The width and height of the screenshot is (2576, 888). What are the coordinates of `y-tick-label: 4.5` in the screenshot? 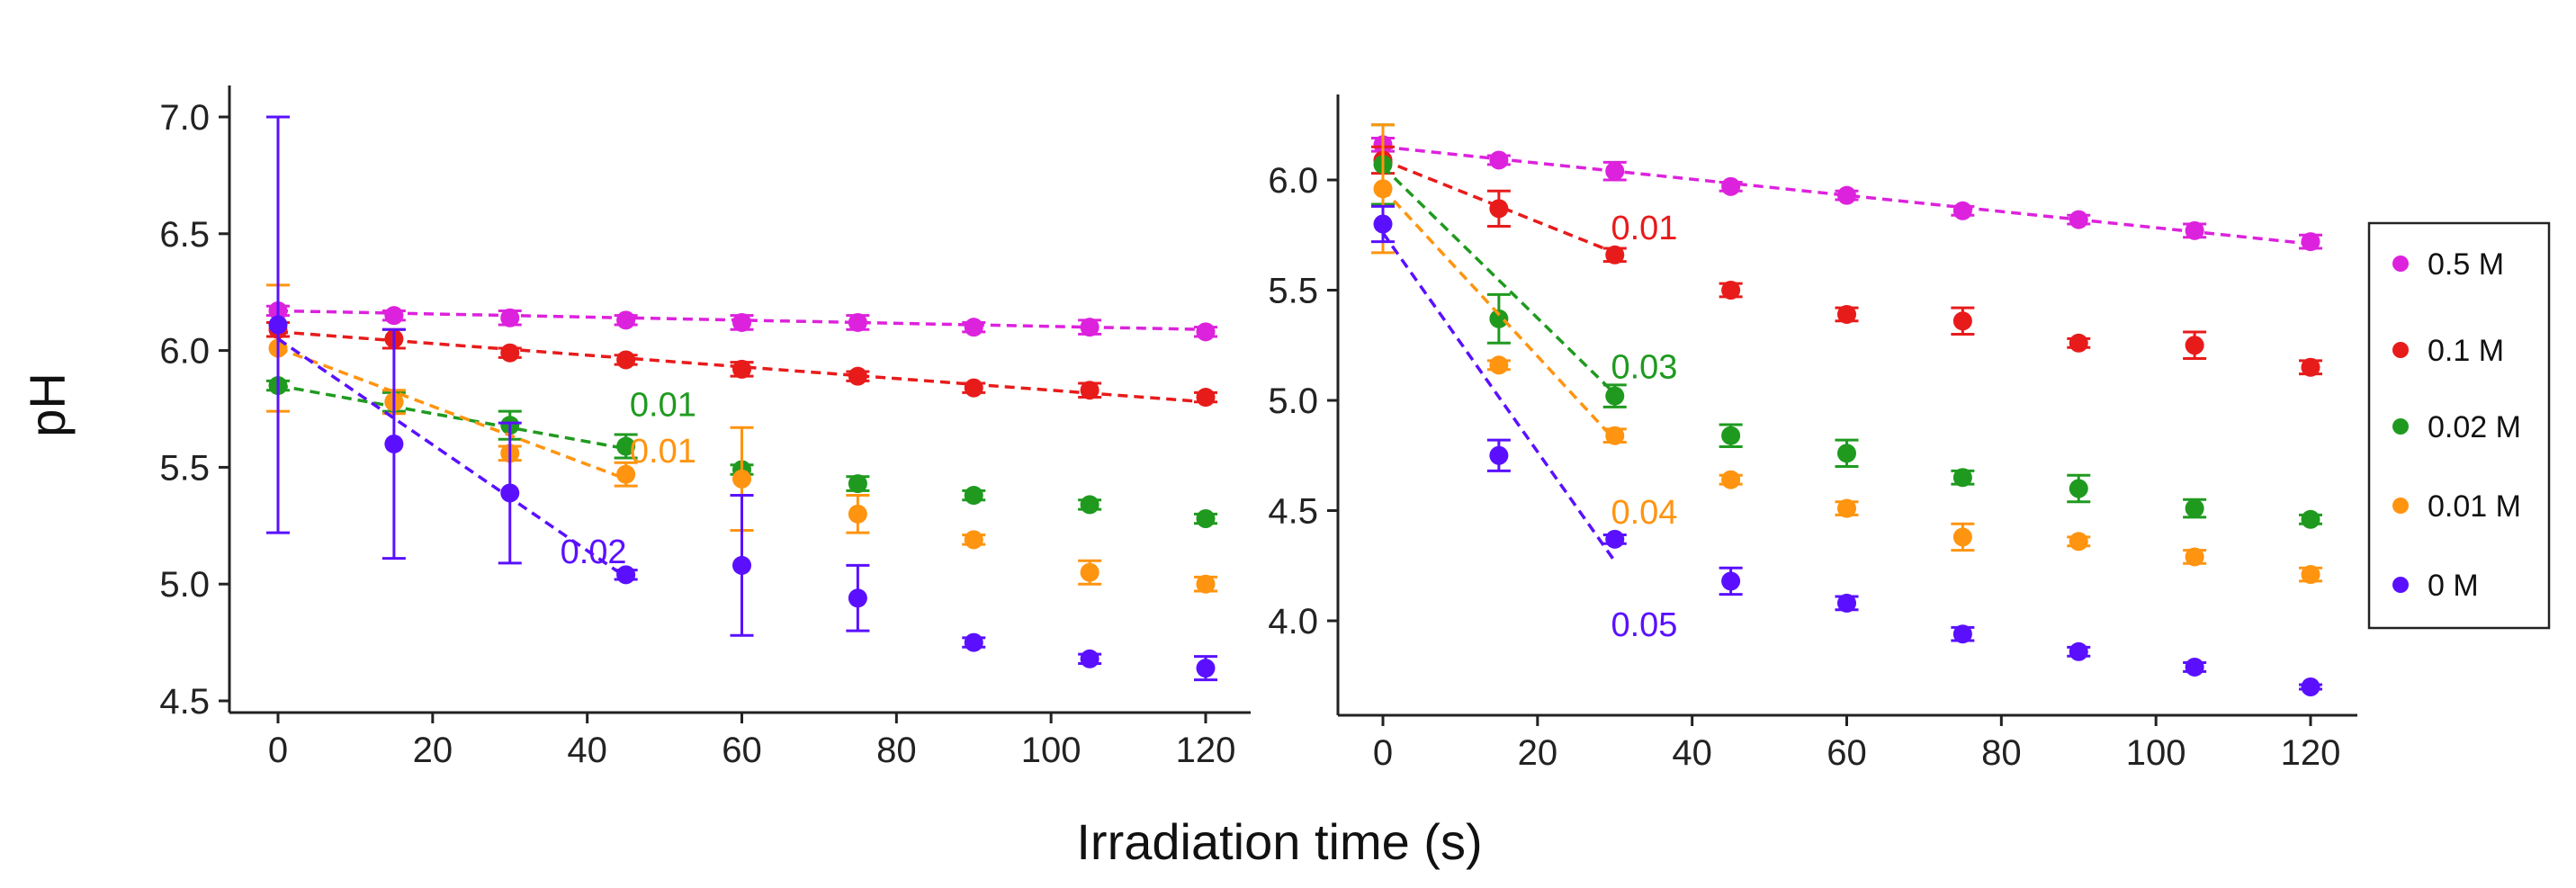 It's located at (1293, 512).